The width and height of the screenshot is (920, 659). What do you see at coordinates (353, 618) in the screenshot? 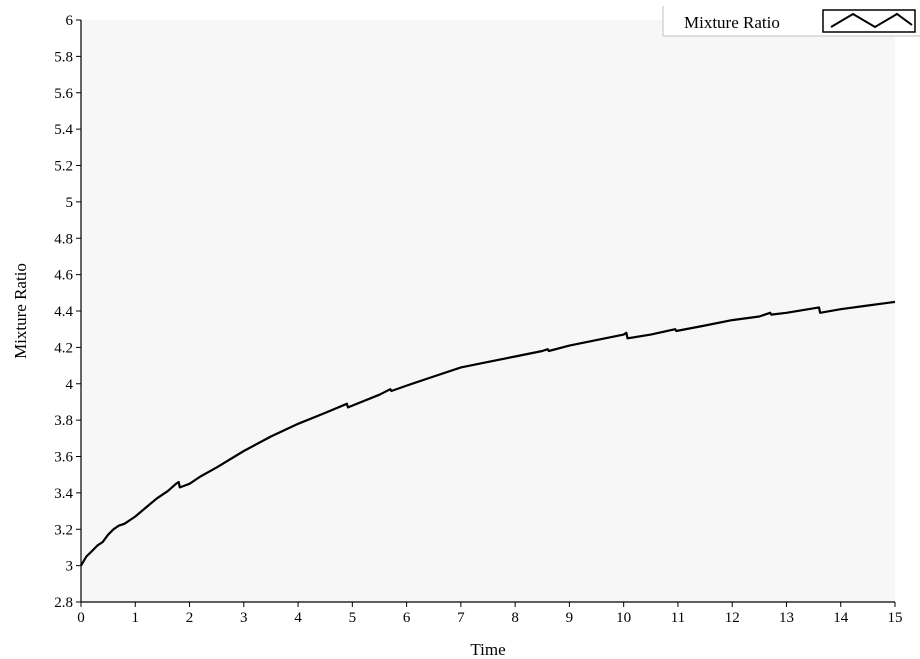
I see `x-tick-label: 5` at bounding box center [353, 618].